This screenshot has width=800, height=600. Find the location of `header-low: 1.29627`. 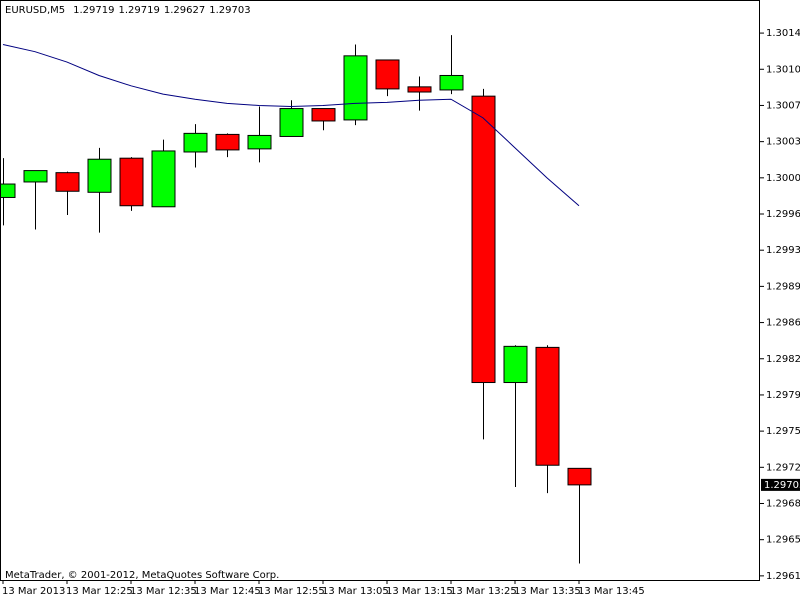

header-low: 1.29627 is located at coordinates (184, 10).